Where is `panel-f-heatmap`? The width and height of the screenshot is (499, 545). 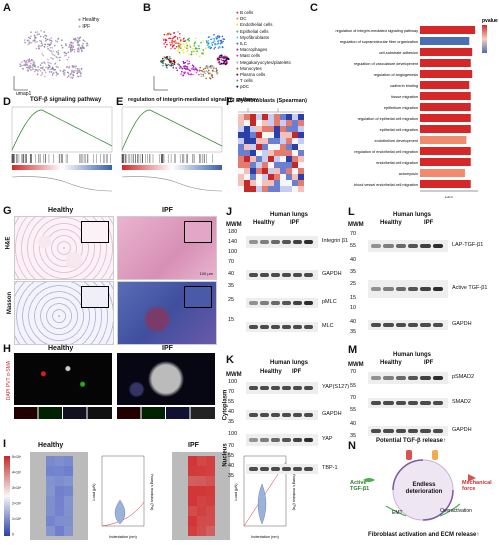 panel-f-heatmap is located at coordinates (271, 150).